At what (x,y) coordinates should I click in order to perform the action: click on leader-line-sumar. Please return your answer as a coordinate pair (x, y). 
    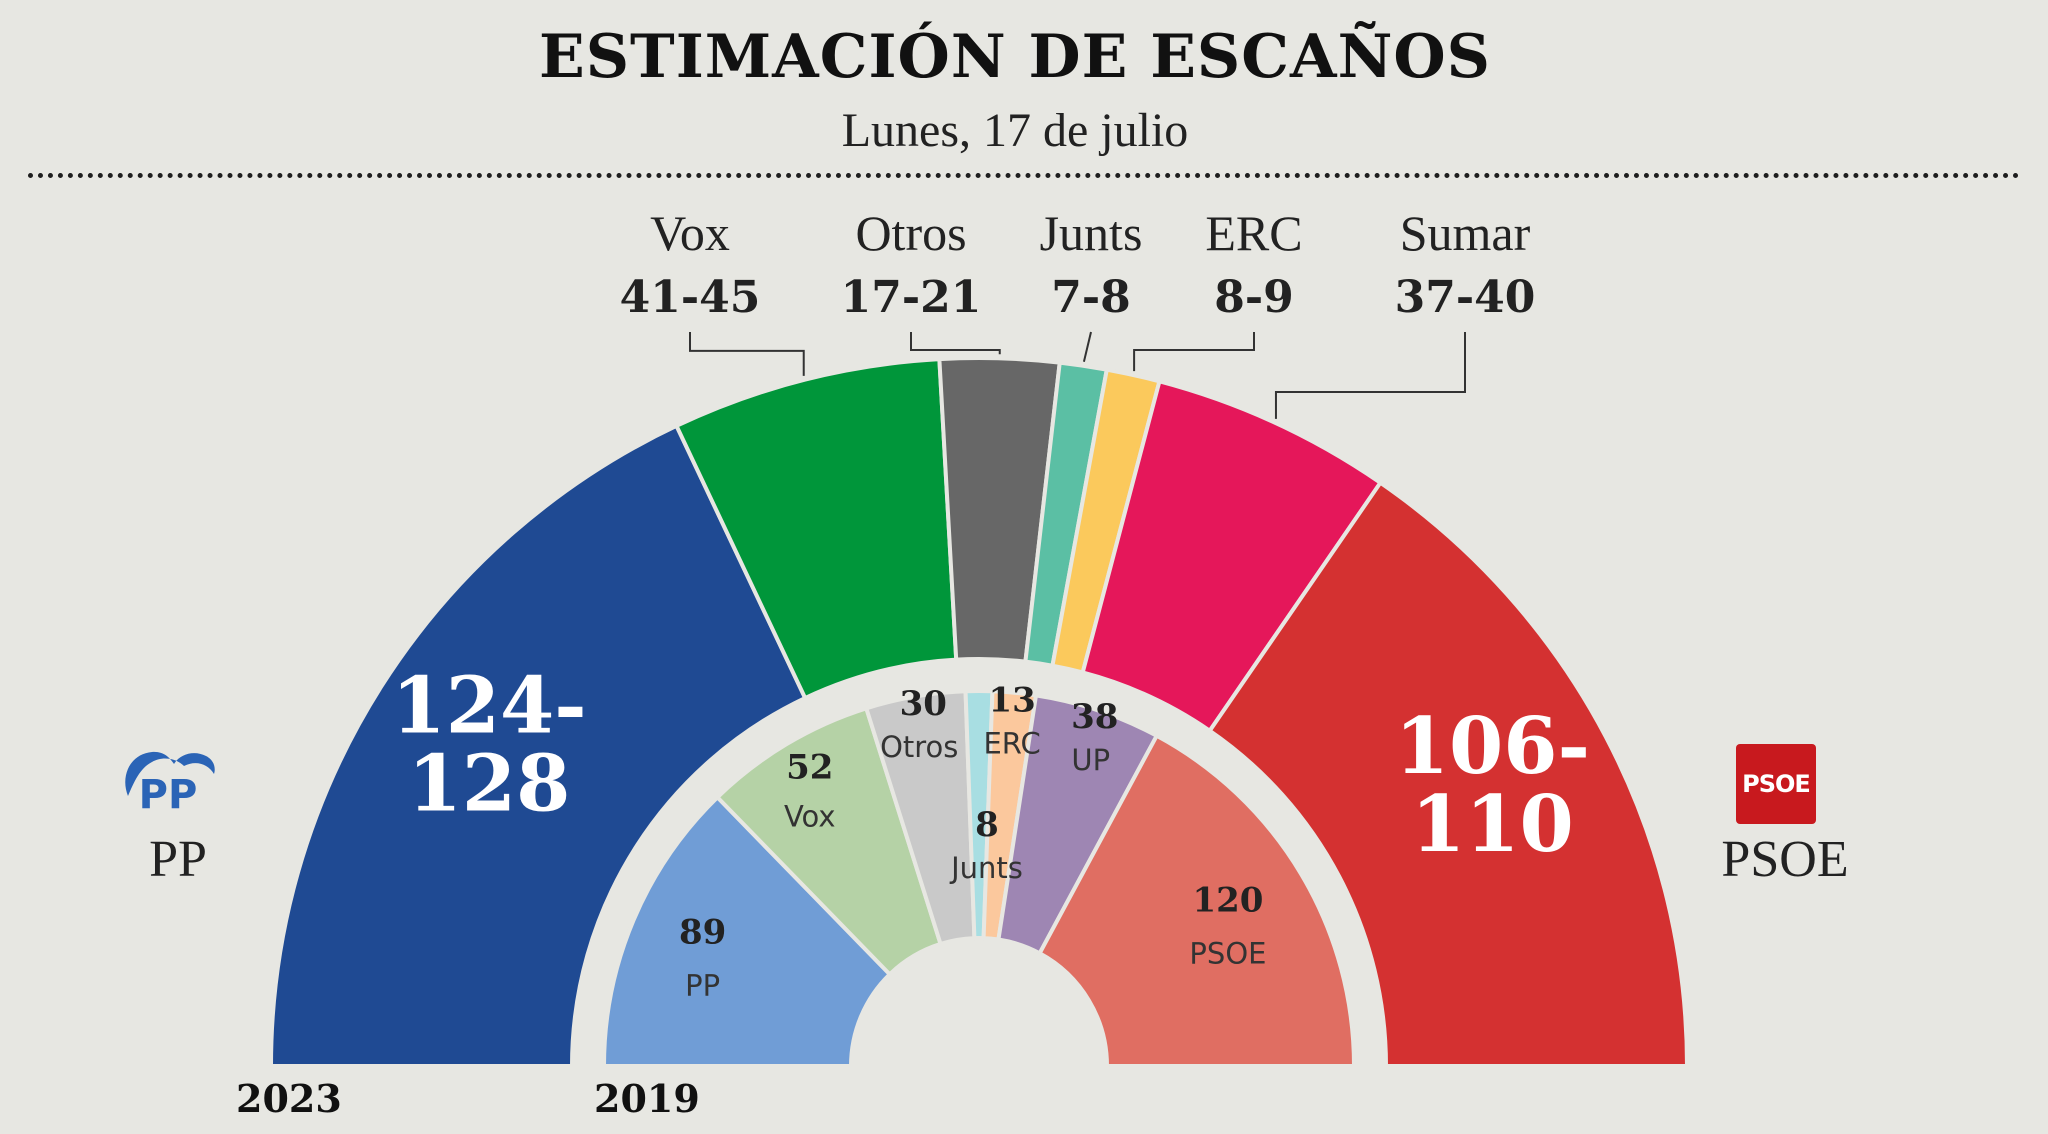
    Looking at the image, I should click on (1370, 375).